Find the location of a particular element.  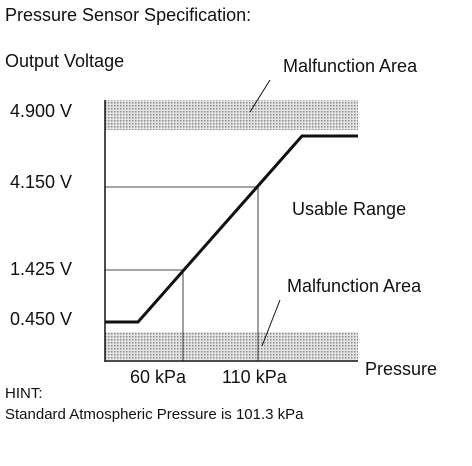

reference-lines is located at coordinates (182, 273).